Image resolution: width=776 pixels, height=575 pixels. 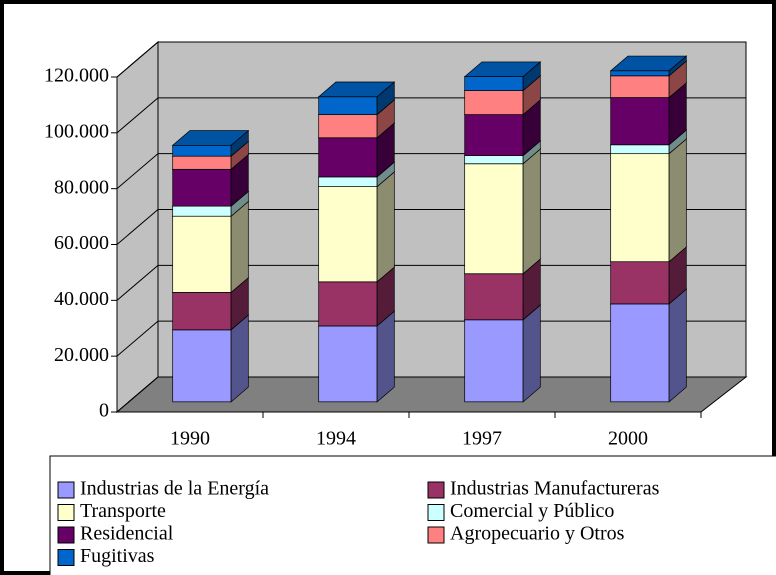 I want to click on y-tick-label: 120.000, so click(x=76, y=76).